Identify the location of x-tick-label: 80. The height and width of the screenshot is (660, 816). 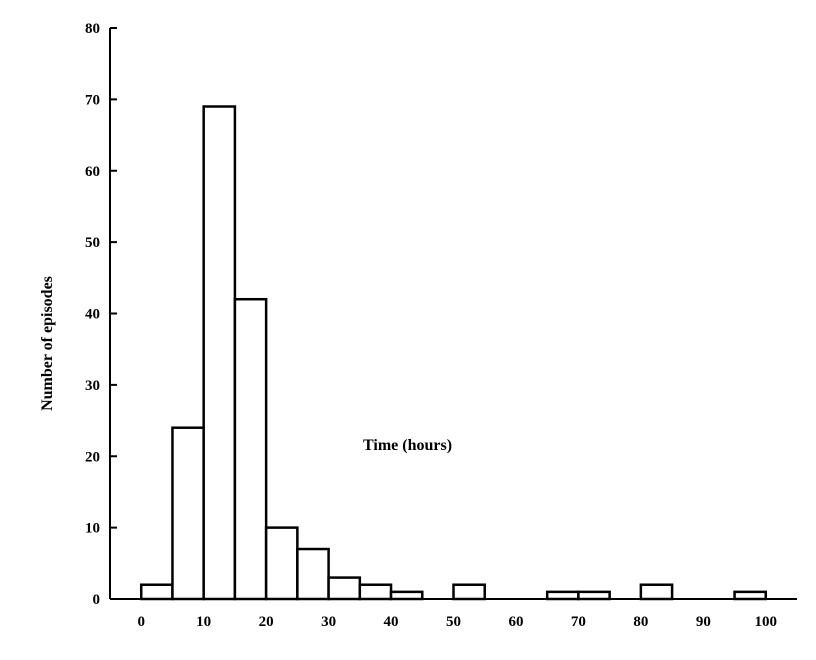
(640, 622).